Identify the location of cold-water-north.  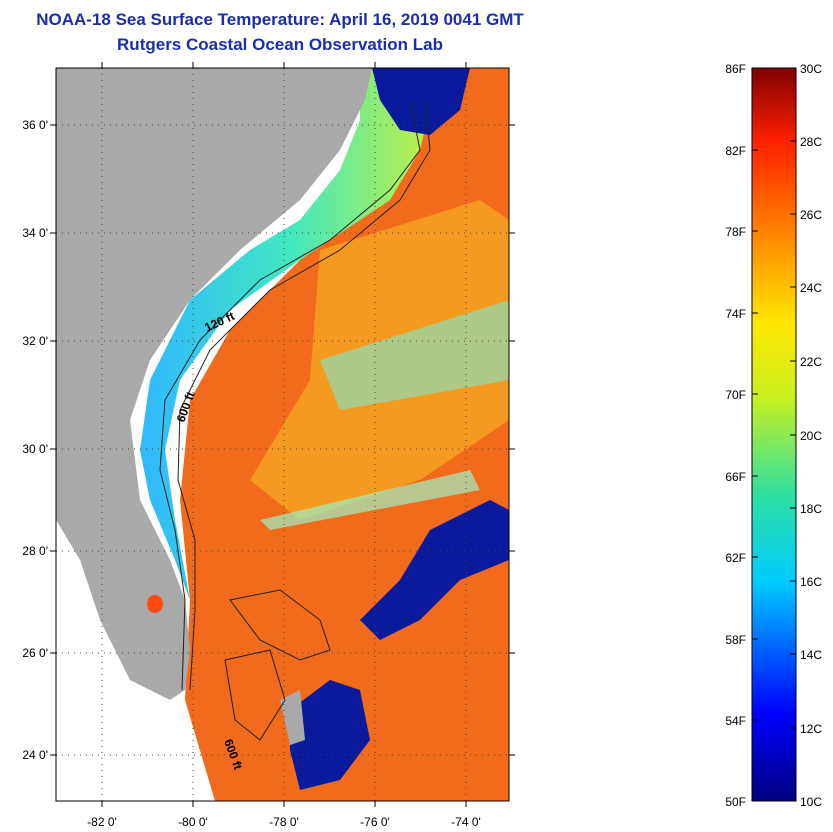
(421, 101).